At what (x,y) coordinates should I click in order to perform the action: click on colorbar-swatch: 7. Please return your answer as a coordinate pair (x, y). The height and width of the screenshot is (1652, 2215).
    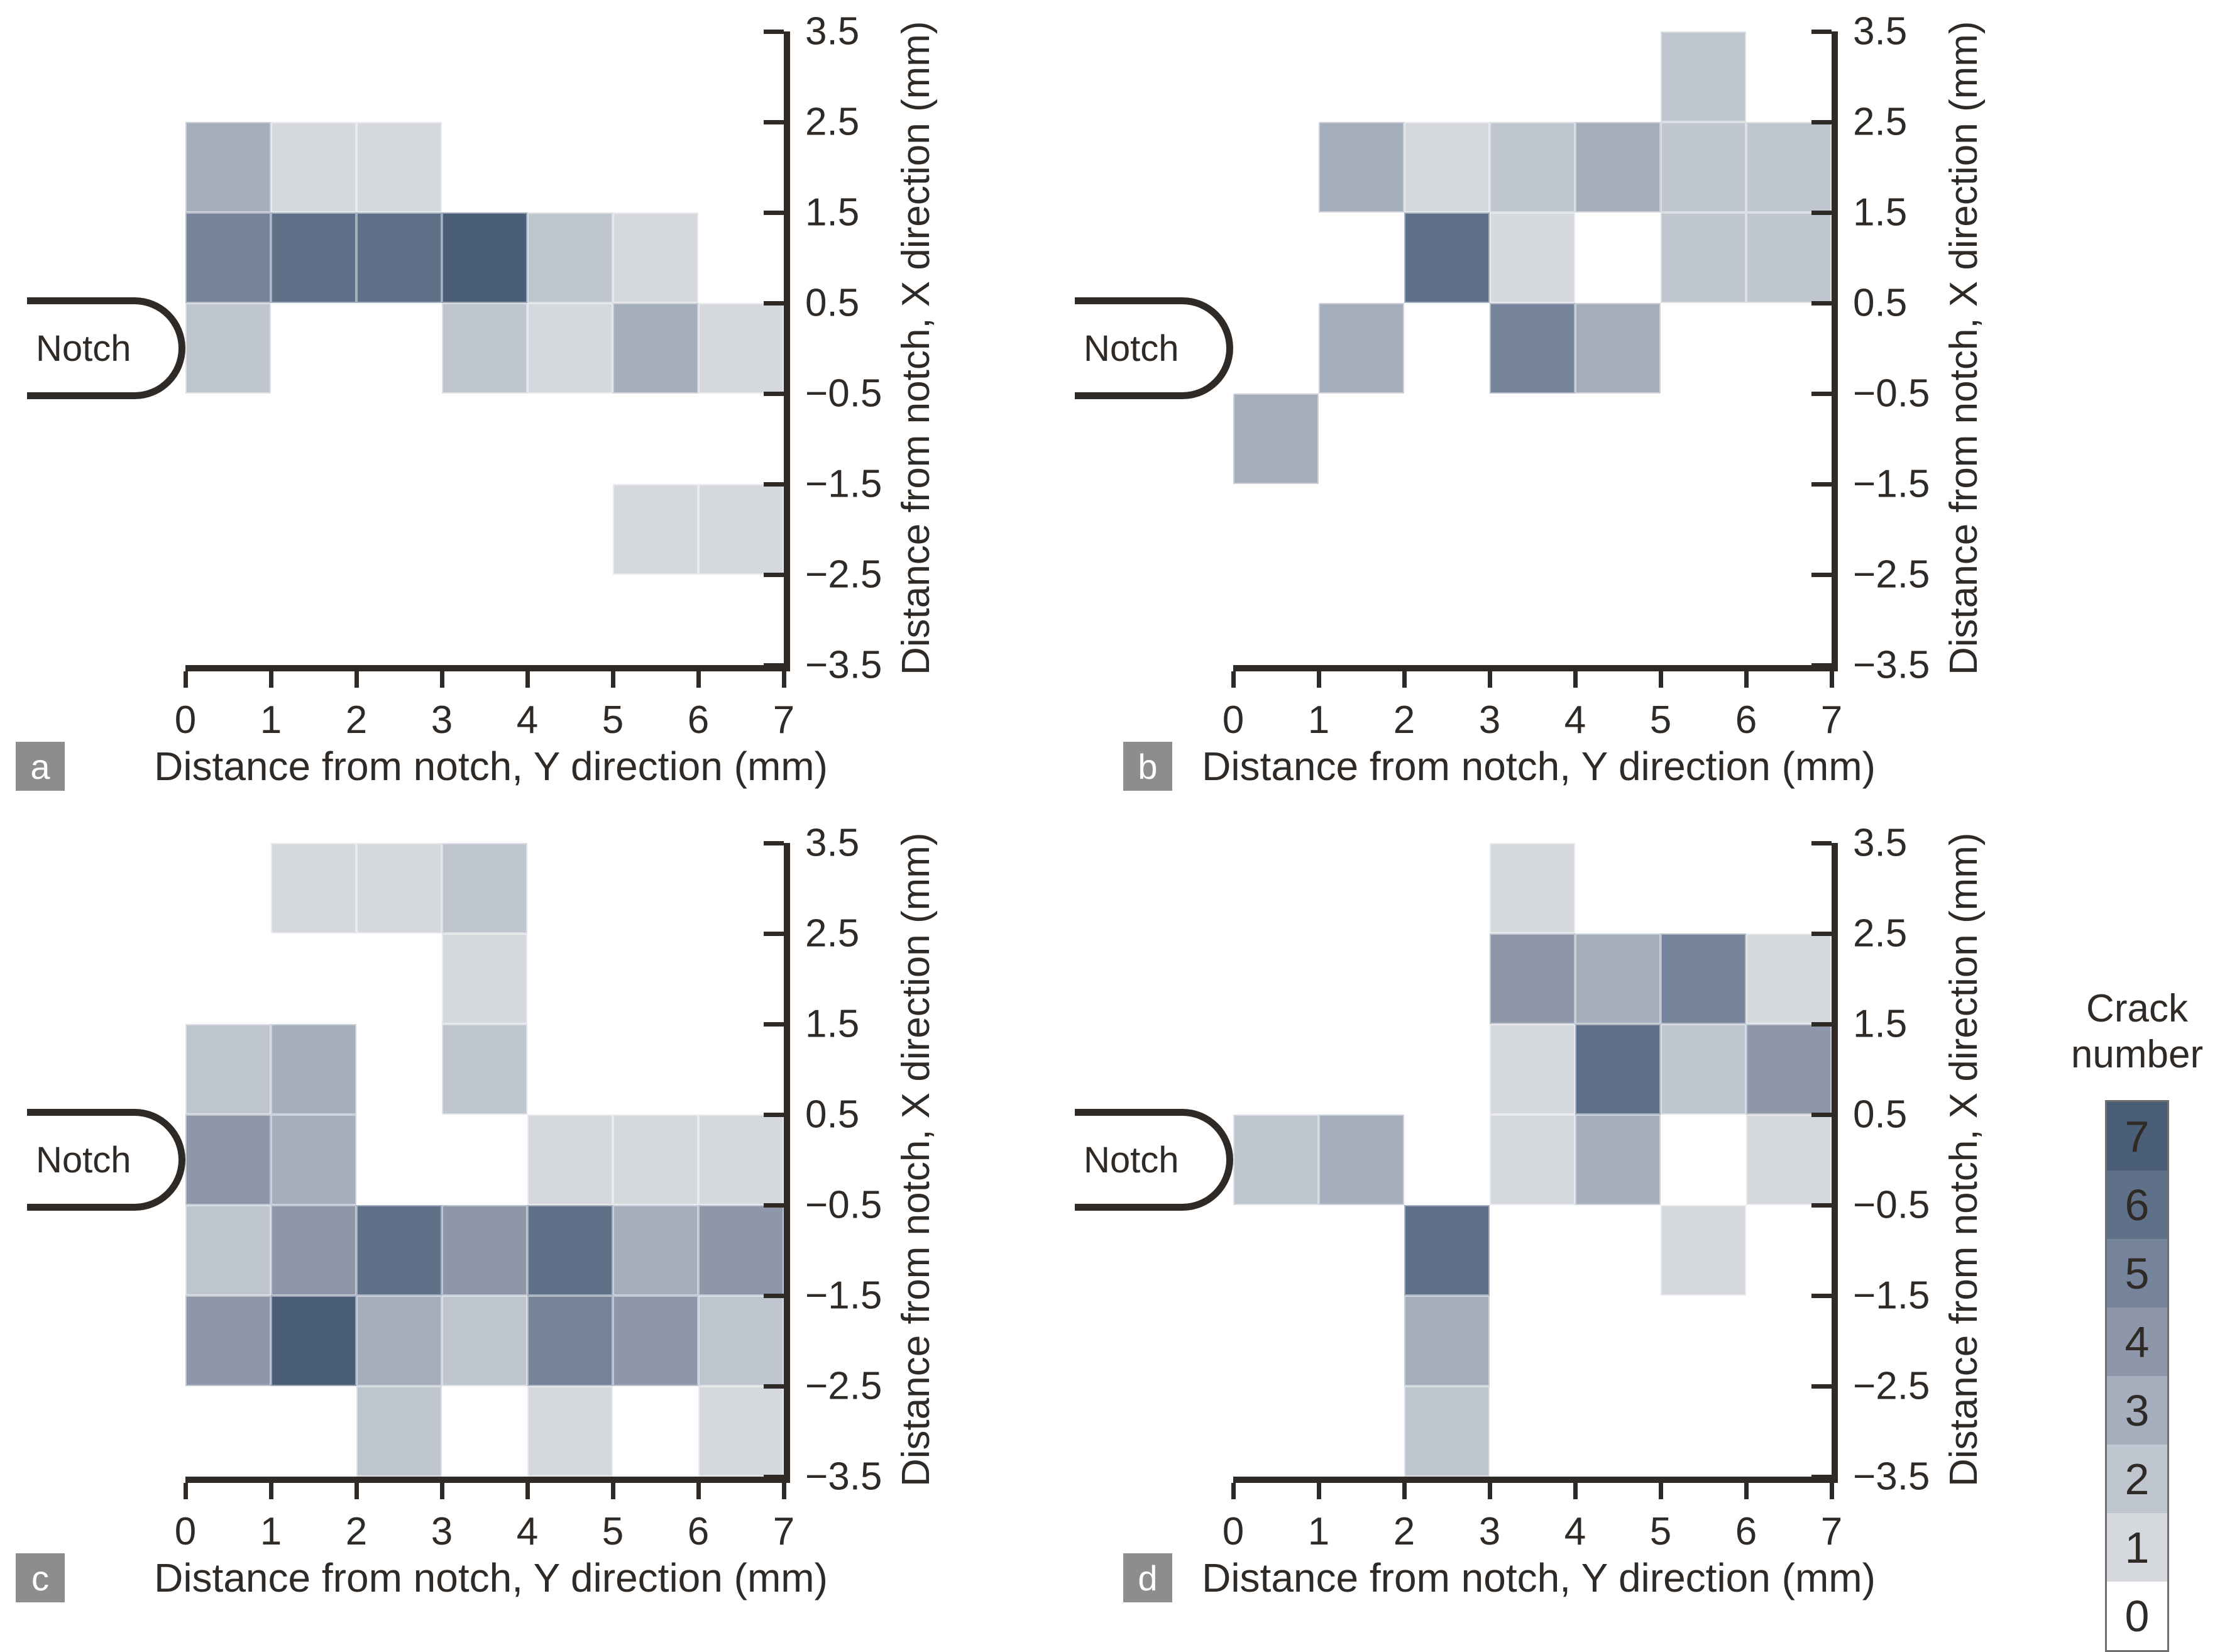
    Looking at the image, I should click on (2137, 1136).